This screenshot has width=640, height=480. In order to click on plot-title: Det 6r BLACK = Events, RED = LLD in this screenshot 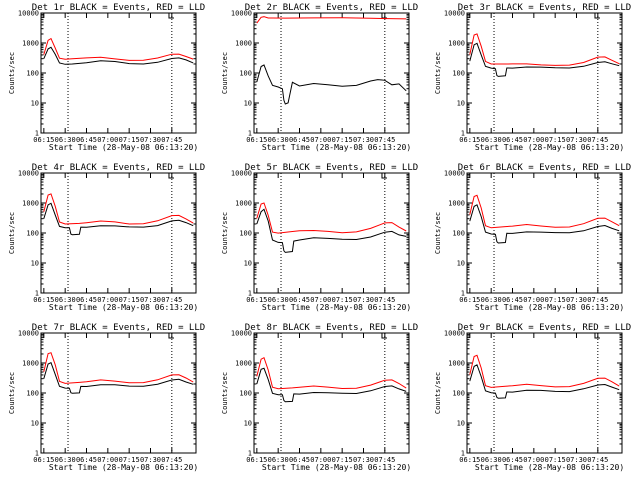, I will do `click(544, 168)`.